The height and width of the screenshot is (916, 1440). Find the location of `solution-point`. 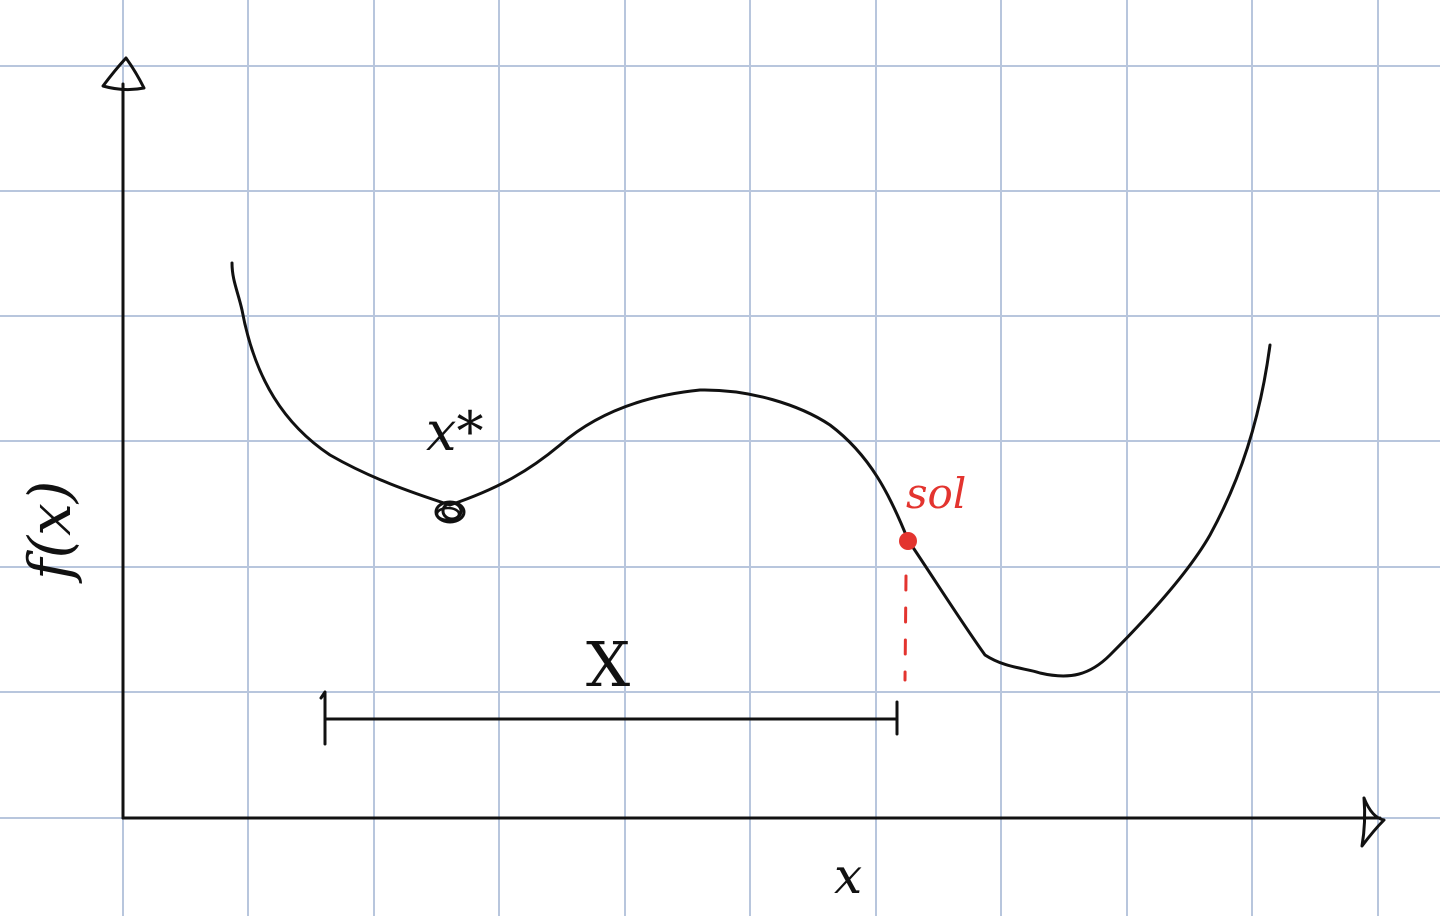

solution-point is located at coordinates (908, 541).